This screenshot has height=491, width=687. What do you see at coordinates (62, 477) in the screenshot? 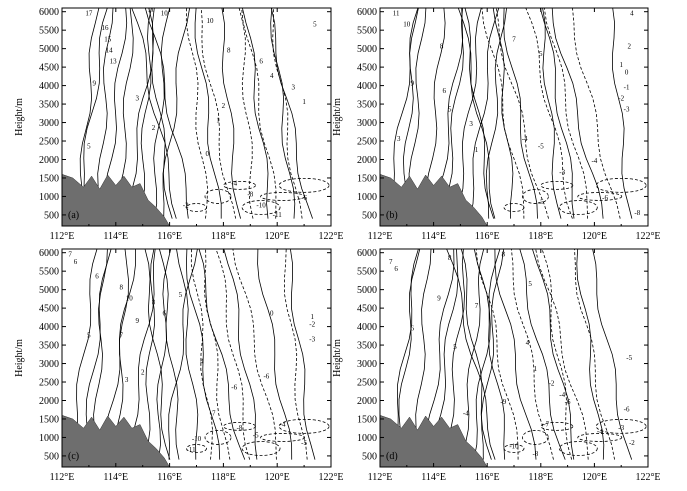
I see `x-tick-label: 112°E` at bounding box center [62, 477].